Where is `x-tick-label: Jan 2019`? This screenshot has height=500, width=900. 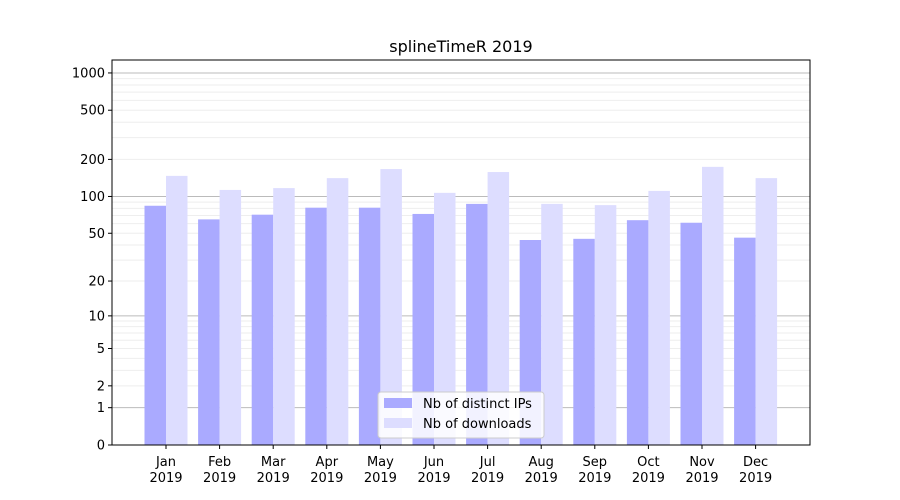
x-tick-label: Jan 2019 is located at coordinates (165, 470).